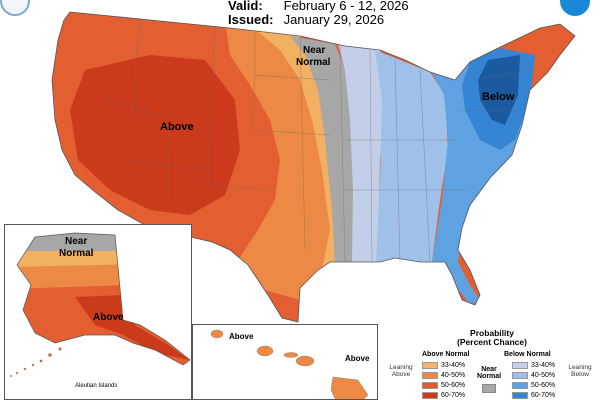  Describe the element at coordinates (290, 364) in the screenshot. I see `hawaii-map: Above Above` at that location.